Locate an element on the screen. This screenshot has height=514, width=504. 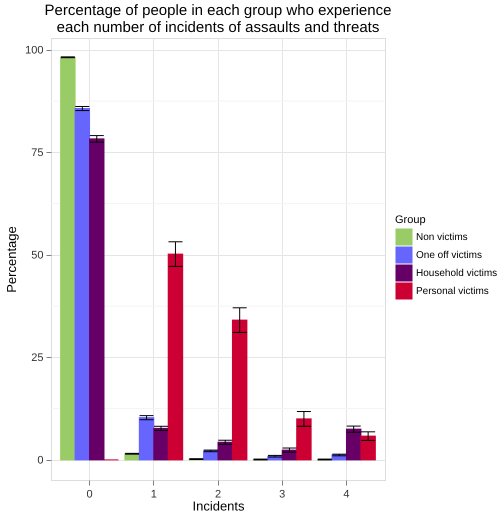
chart-title: Percentage of people in each group who experience each number of incidents of assaults and threats is located at coordinates (218, 19).